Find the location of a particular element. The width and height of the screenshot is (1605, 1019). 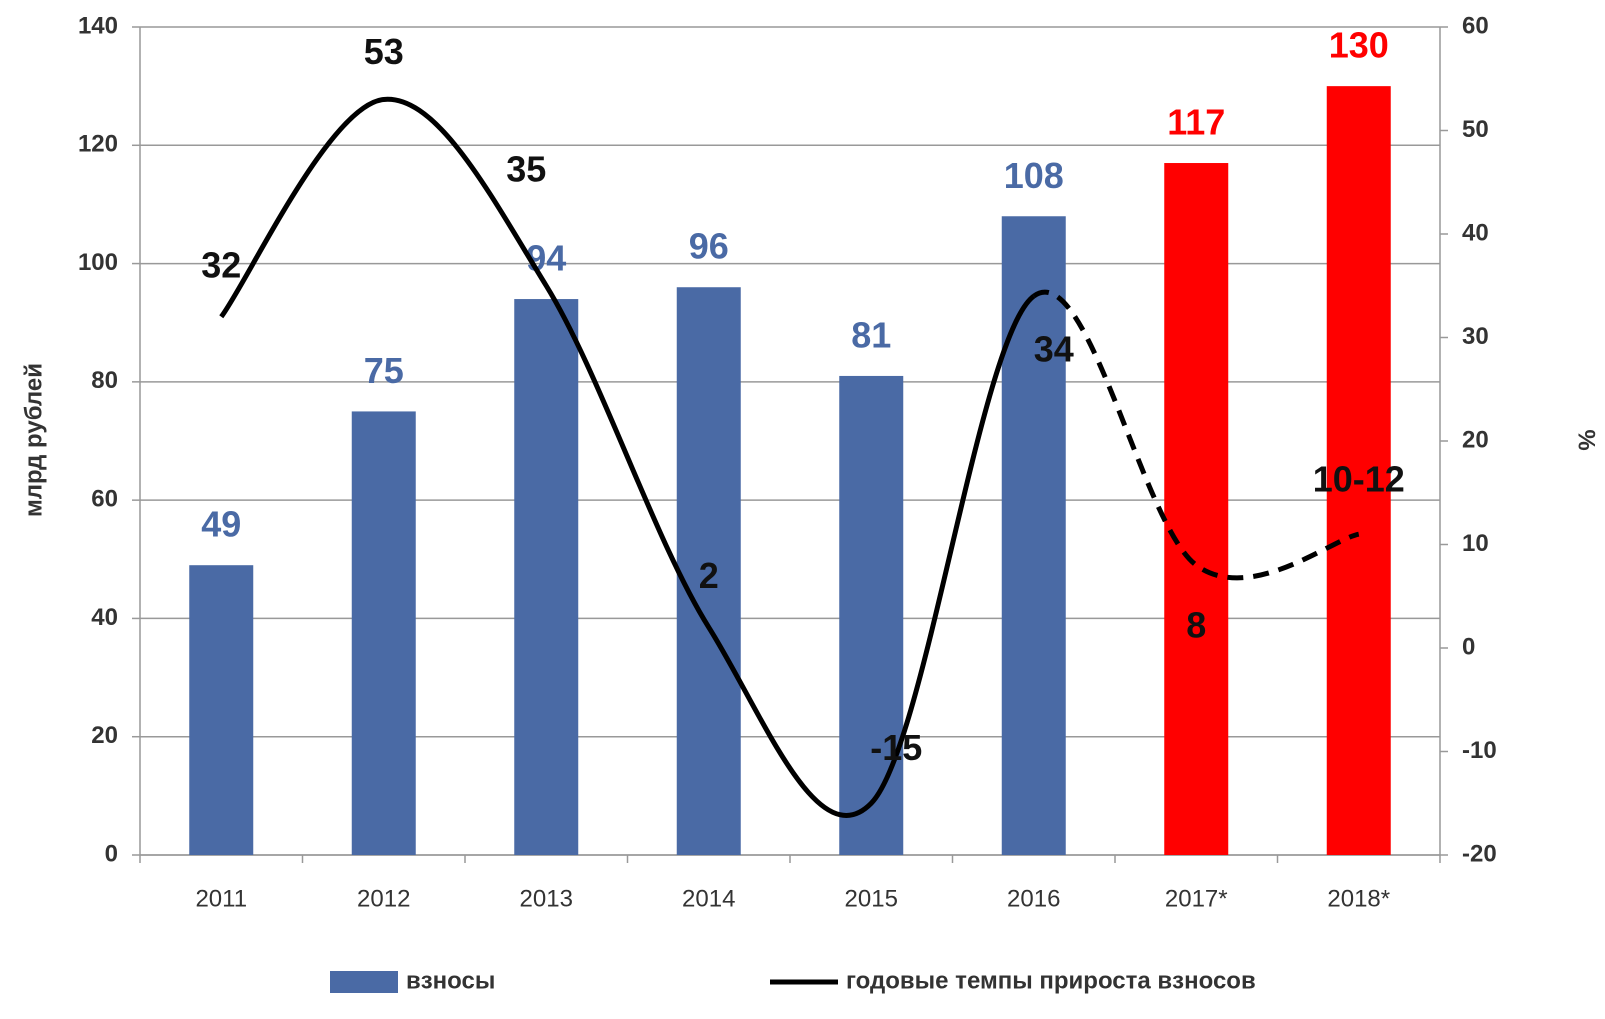

y-axis-label: млрд рублей is located at coordinates (33, 440).